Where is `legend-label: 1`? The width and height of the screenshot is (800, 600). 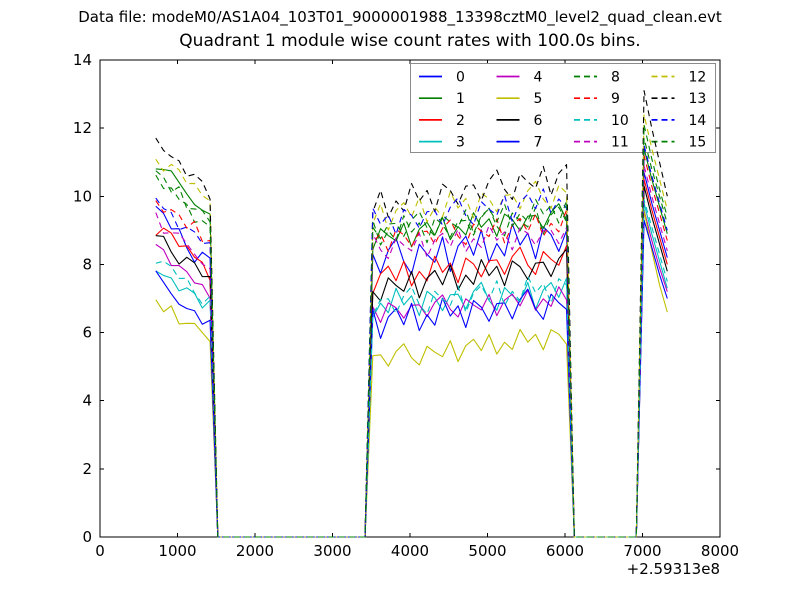
legend-label: 1 is located at coordinates (460, 99).